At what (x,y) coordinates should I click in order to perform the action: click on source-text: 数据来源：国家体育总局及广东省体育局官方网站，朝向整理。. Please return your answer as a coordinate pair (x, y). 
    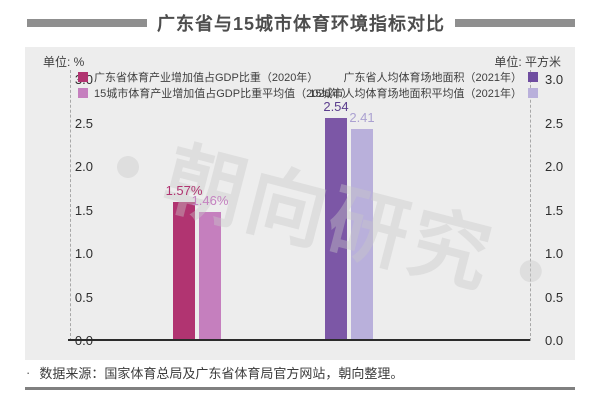
    Looking at the image, I should click on (221, 373).